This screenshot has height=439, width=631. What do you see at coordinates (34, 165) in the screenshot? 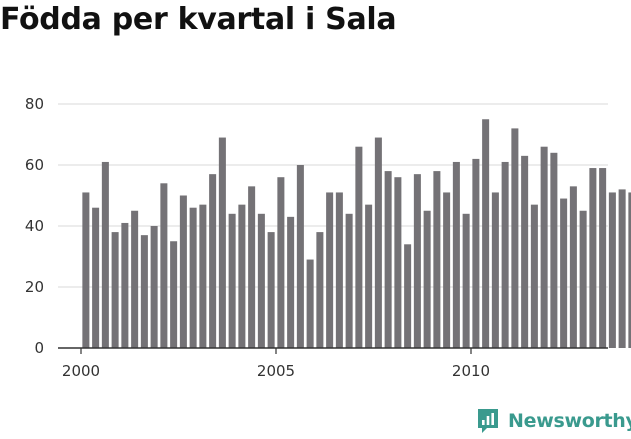
I see `y-tick-label: 60` at bounding box center [34, 165].